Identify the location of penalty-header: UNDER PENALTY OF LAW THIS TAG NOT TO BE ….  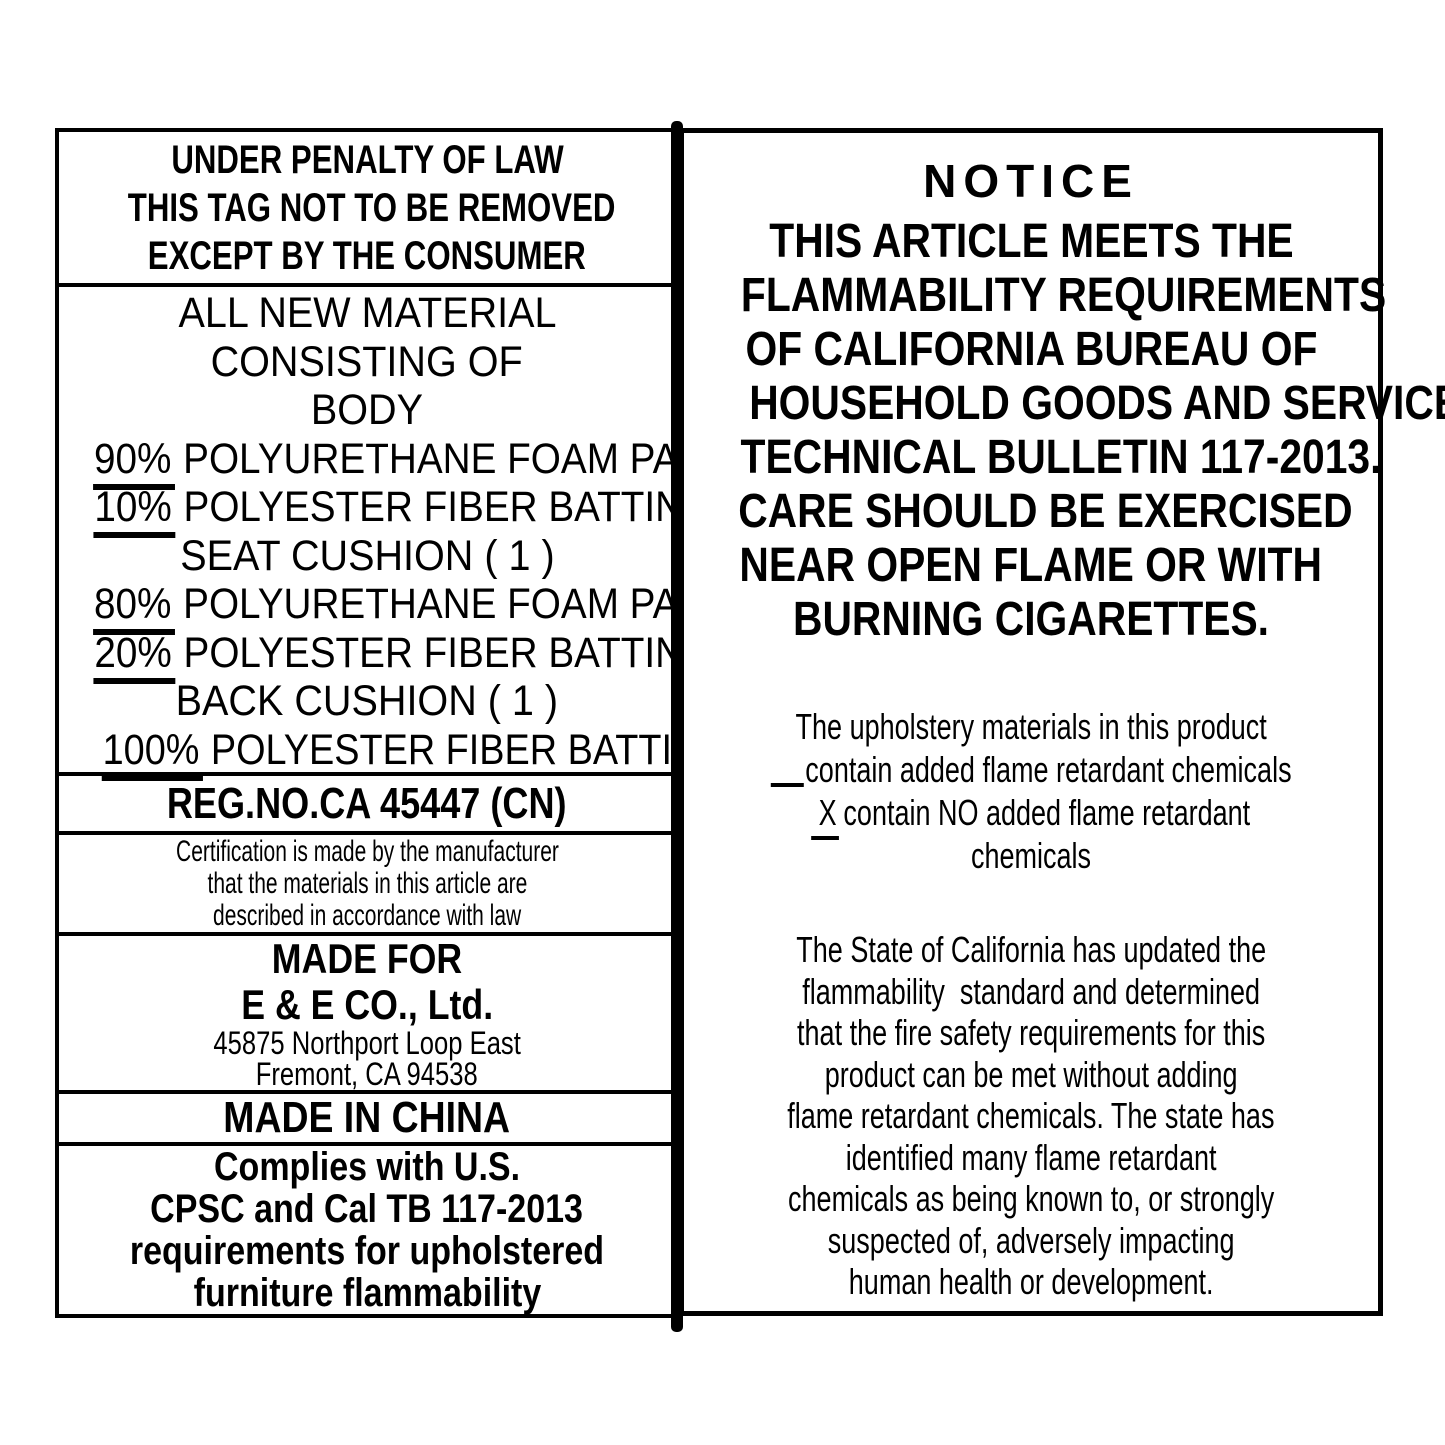
(367, 209).